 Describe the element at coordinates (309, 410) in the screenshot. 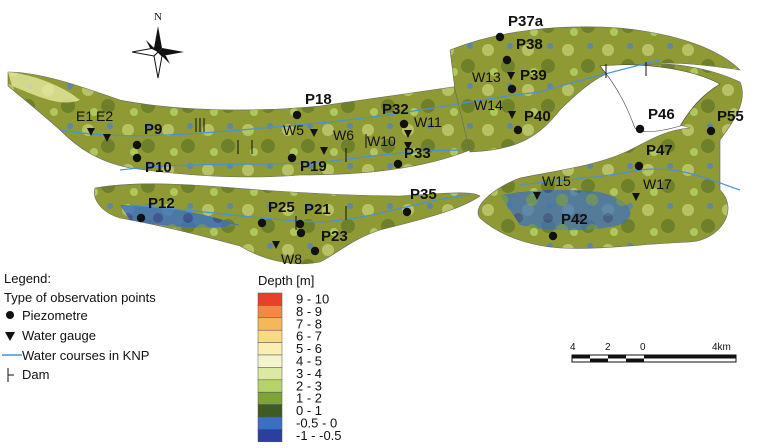

I see `depth-class-label: 0 - 1` at that location.